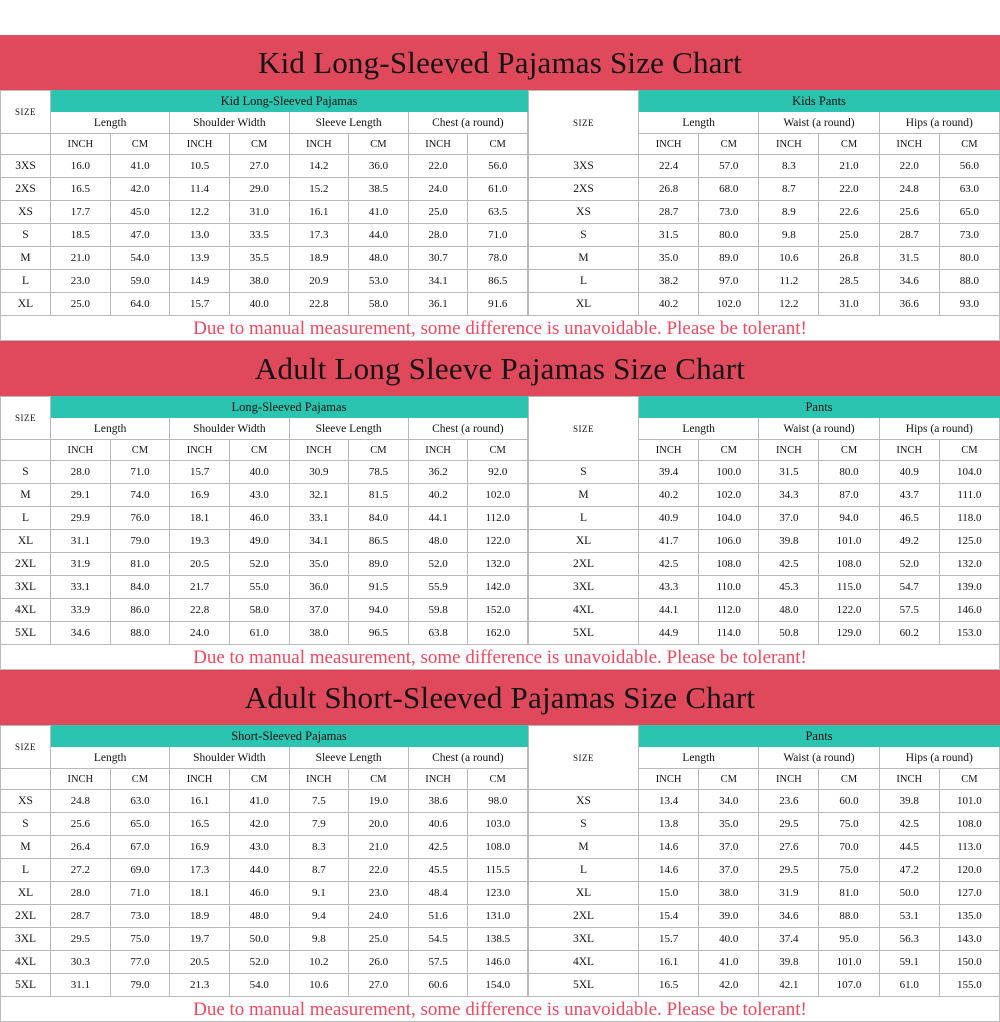 This screenshot has width=1000, height=1022. Describe the element at coordinates (319, 893) in the screenshot. I see `measurement-value: 9.1` at that location.